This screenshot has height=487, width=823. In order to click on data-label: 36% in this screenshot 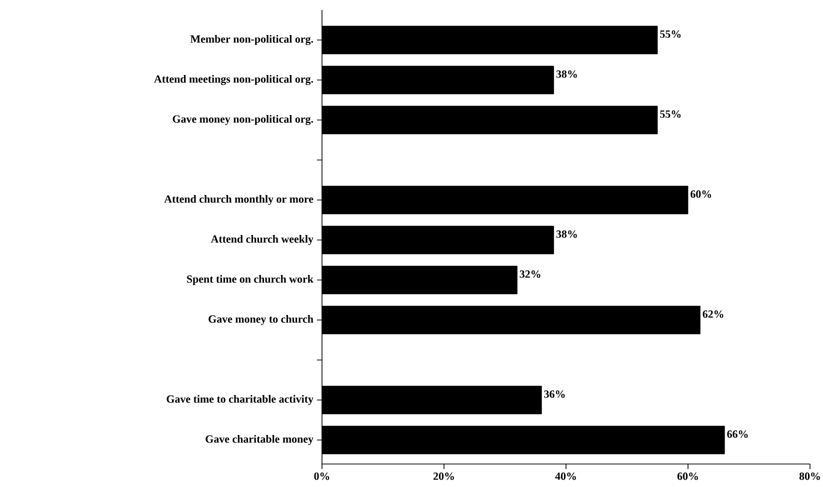, I will do `click(554, 394)`.